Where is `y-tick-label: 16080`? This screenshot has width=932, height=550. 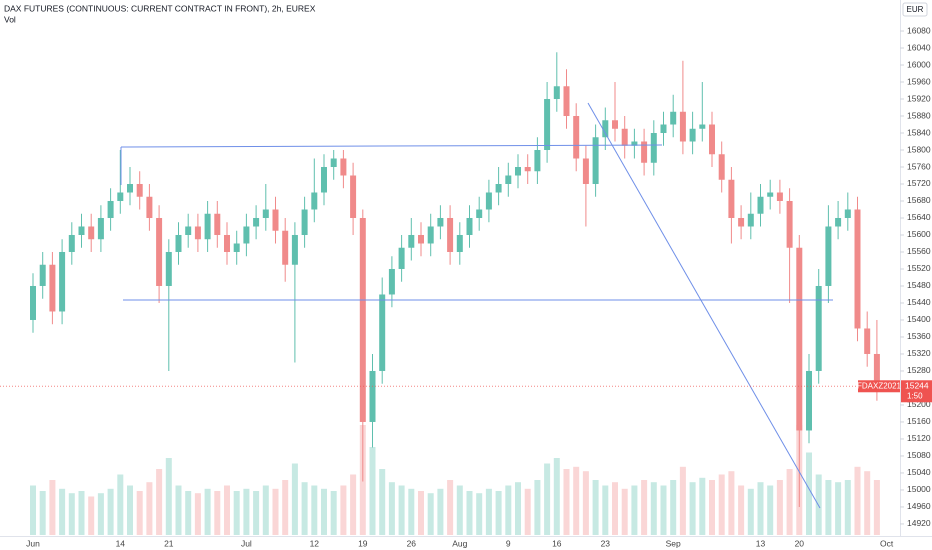 y-tick-label: 16080 is located at coordinates (919, 30).